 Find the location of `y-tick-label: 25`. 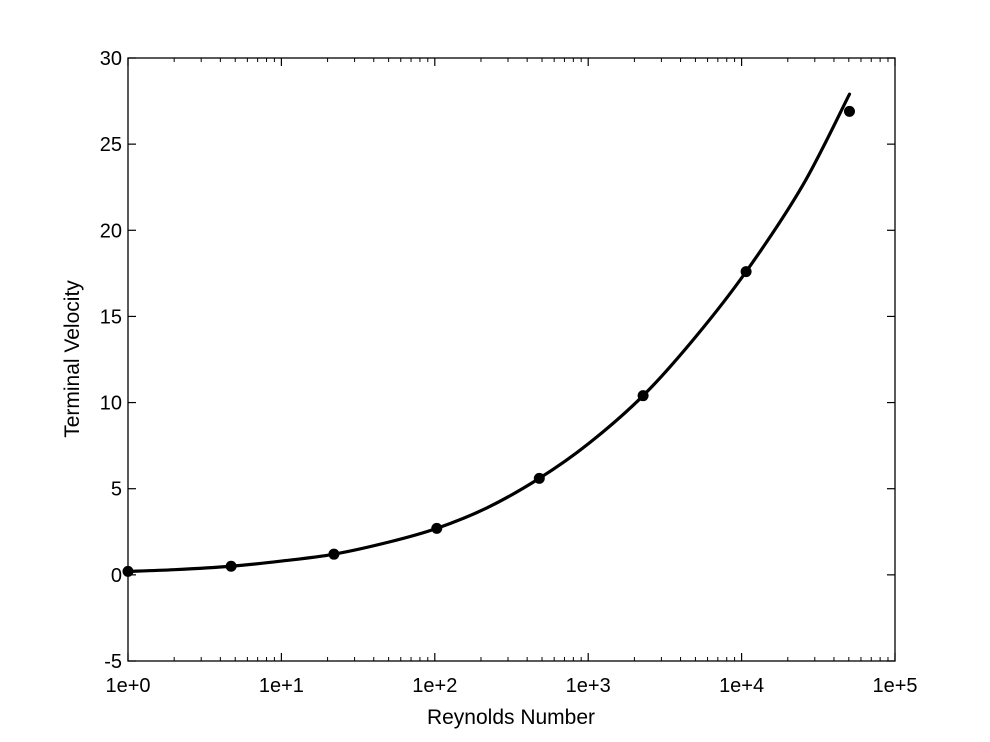

y-tick-label: 25 is located at coordinates (111, 145).